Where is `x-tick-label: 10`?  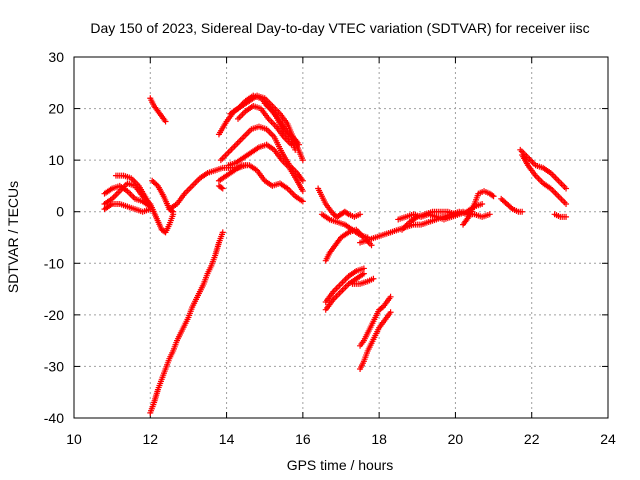
x-tick-label: 10 is located at coordinates (74, 439).